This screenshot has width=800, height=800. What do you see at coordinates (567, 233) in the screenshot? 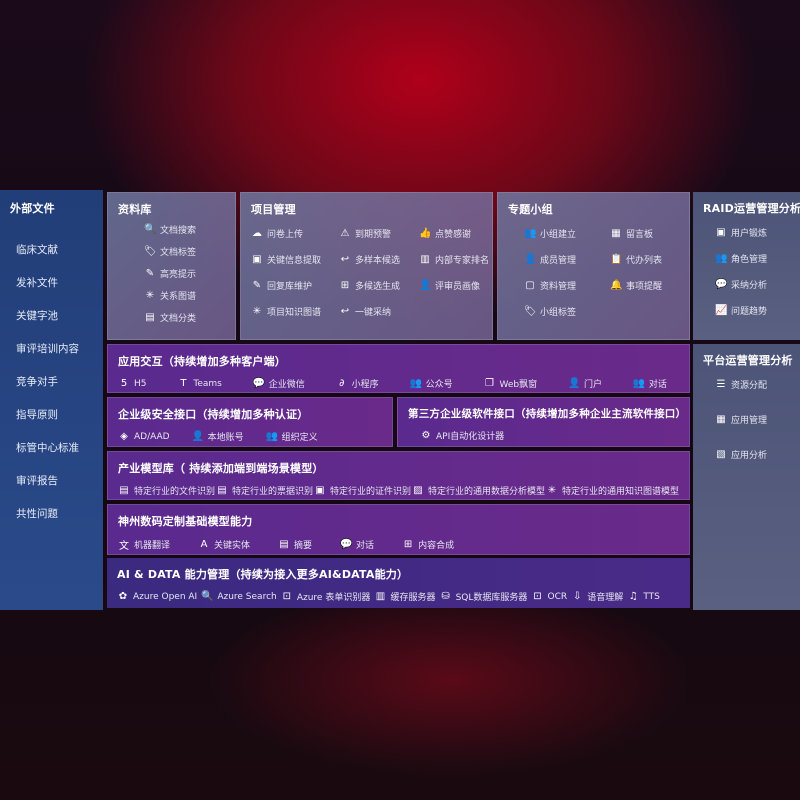
I see `group-item: 👥 小组建立` at bounding box center [567, 233].